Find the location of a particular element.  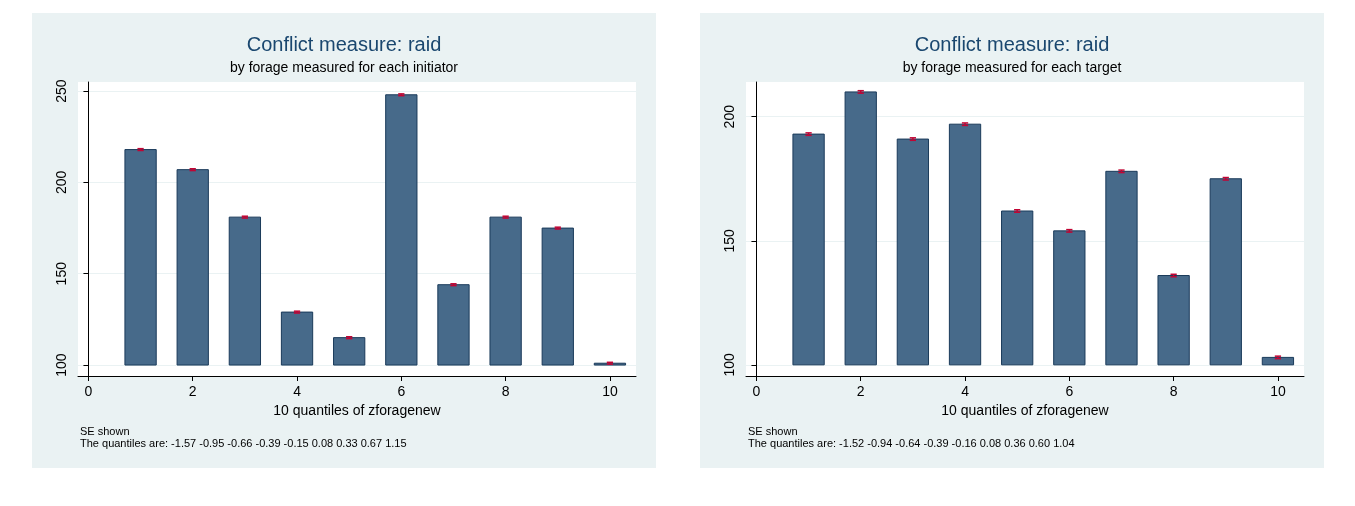

y-tick-label: 250 is located at coordinates (61, 91).